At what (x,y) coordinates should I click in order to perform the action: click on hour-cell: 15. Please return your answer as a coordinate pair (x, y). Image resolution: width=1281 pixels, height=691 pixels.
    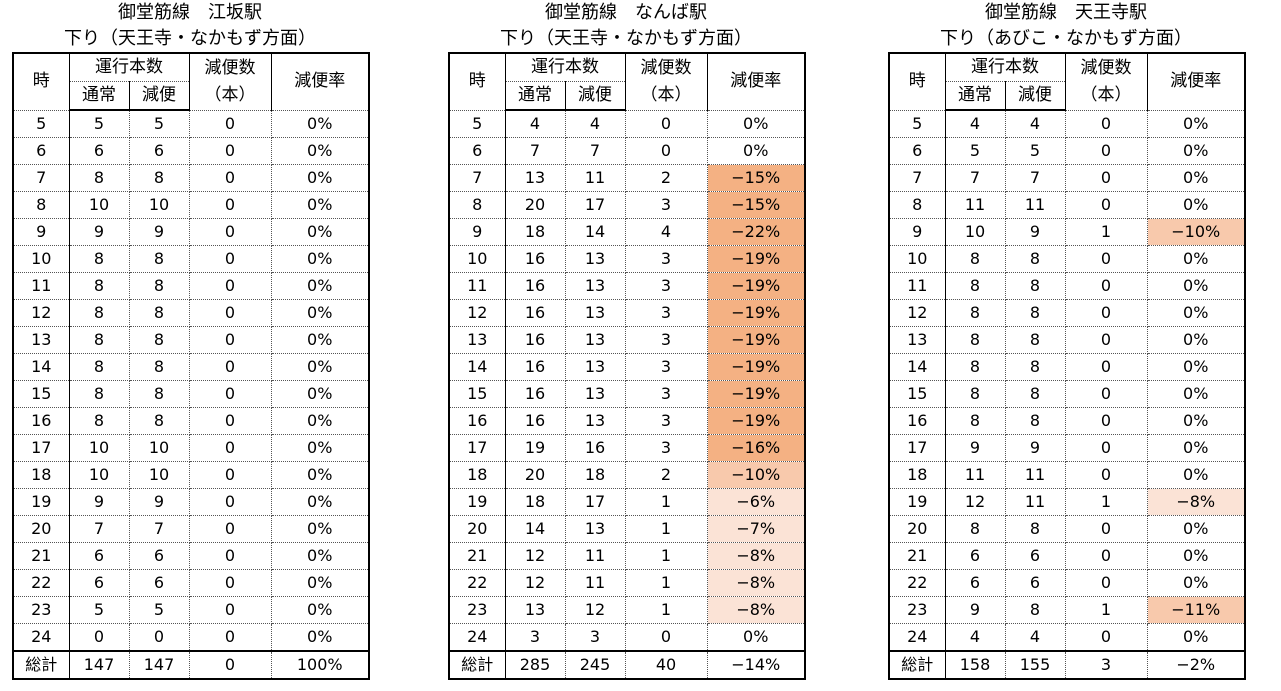
    Looking at the image, I should click on (917, 394).